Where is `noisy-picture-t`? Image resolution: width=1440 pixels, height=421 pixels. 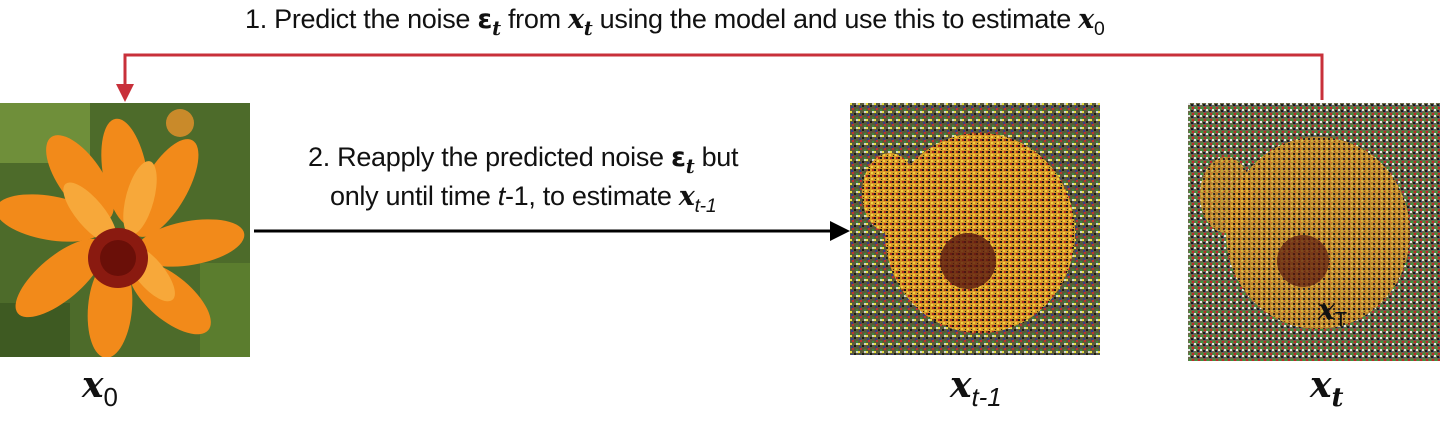 noisy-picture-t is located at coordinates (1314, 232).